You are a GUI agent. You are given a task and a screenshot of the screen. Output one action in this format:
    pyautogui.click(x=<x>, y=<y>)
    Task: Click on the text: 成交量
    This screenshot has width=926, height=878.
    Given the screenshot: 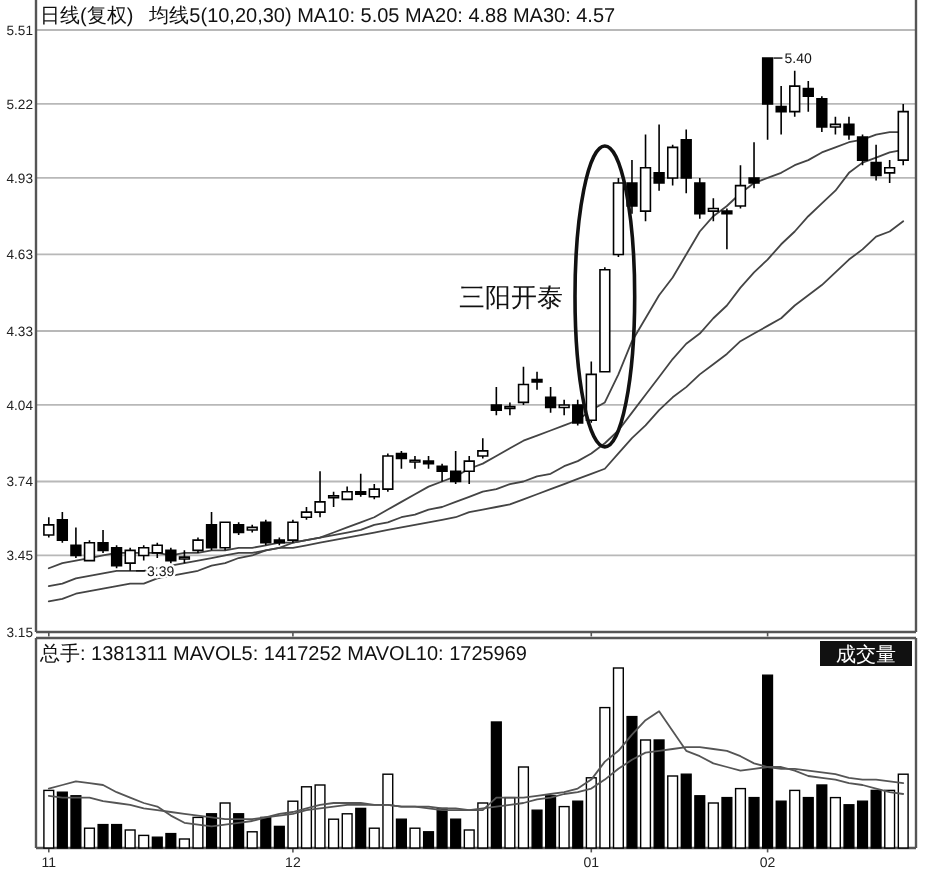 What is the action you would take?
    pyautogui.click(x=866, y=655)
    